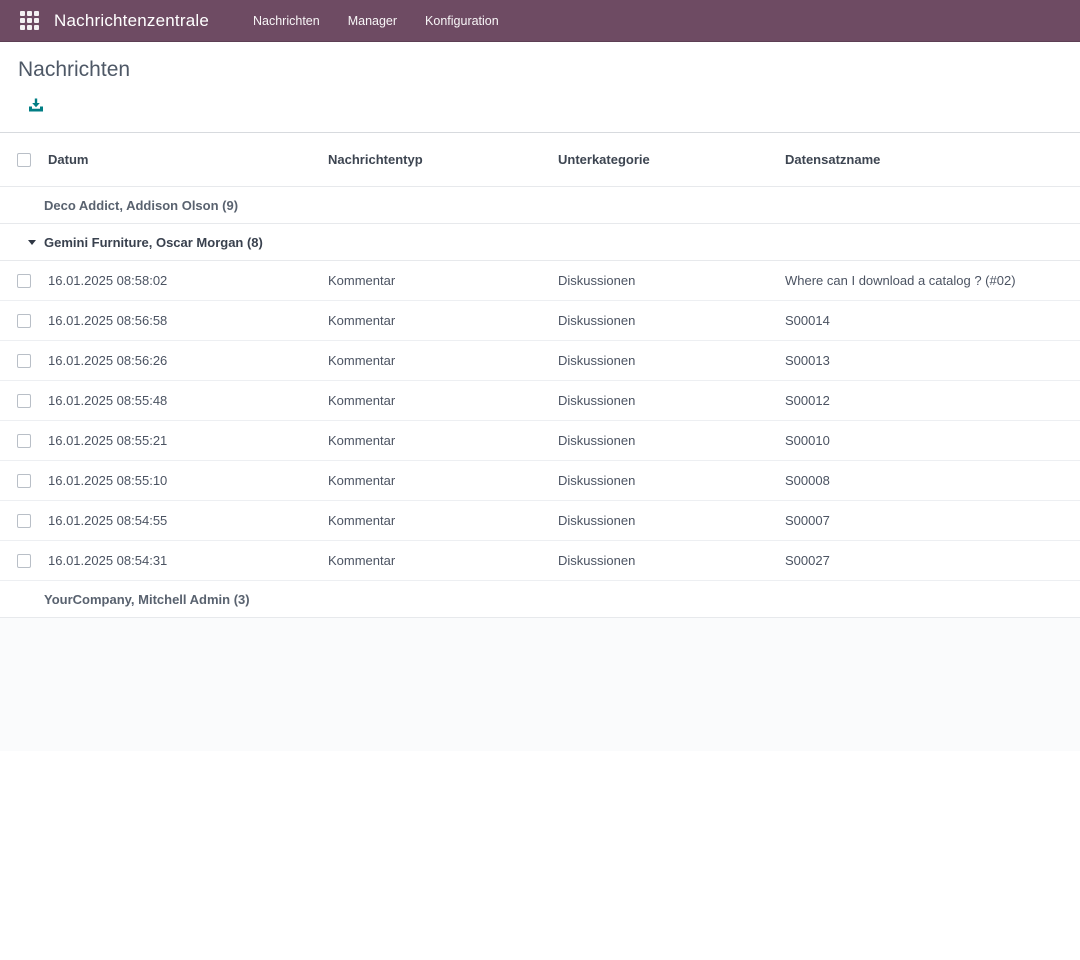 The image size is (1080, 960). I want to click on column-header-datum: Datum, so click(68, 159).